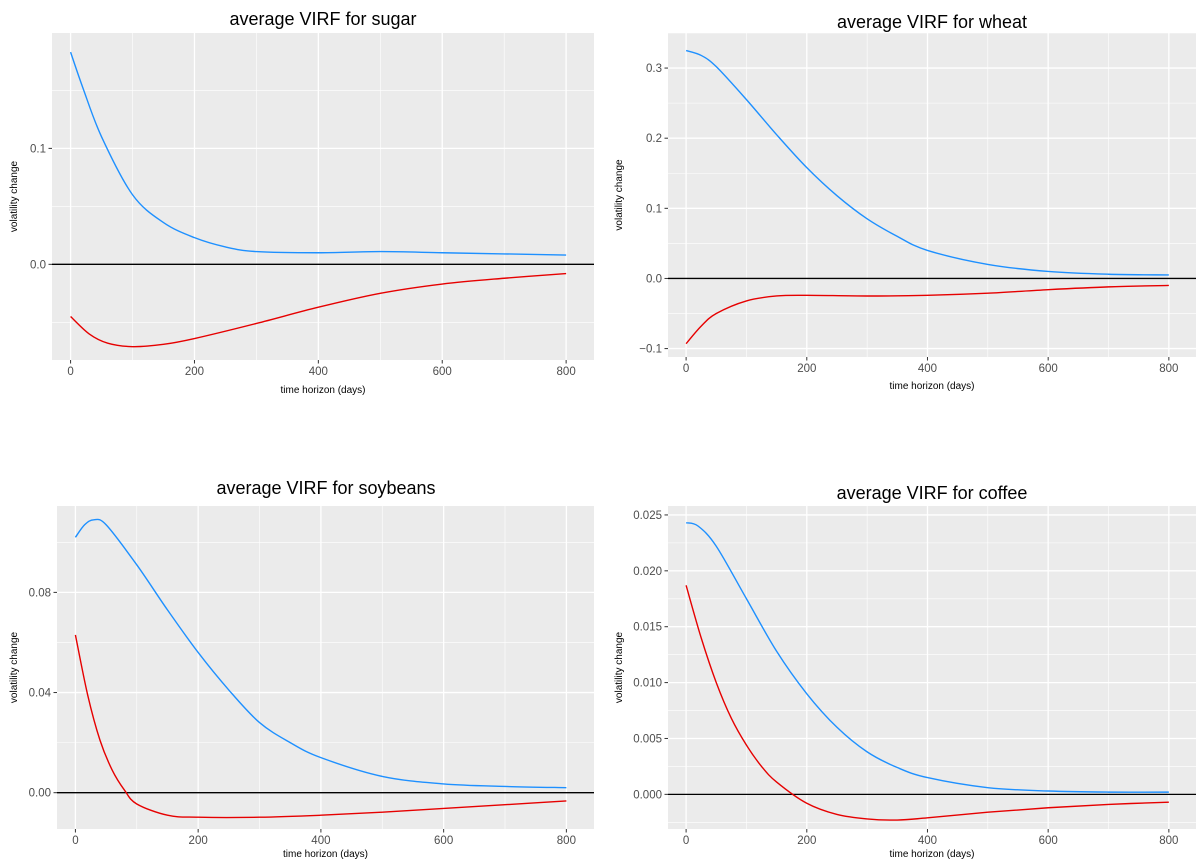  What do you see at coordinates (650, 350) in the screenshot?
I see `y-tick-label: −0.1` at bounding box center [650, 350].